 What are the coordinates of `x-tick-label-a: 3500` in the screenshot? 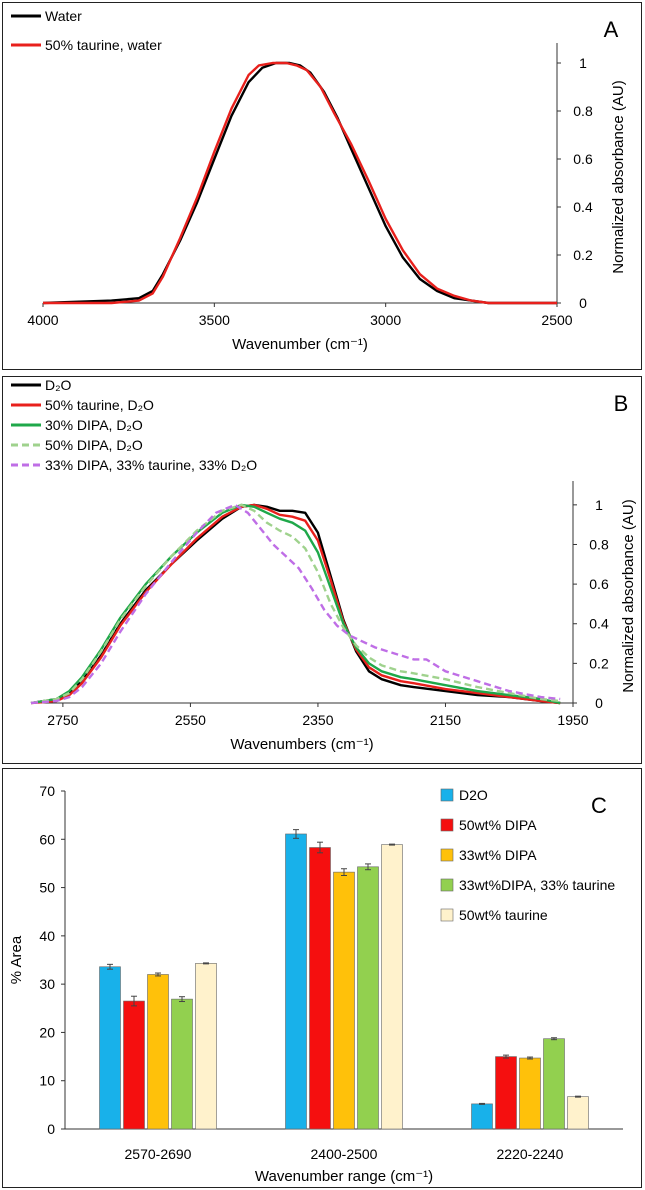 It's located at (214, 320).